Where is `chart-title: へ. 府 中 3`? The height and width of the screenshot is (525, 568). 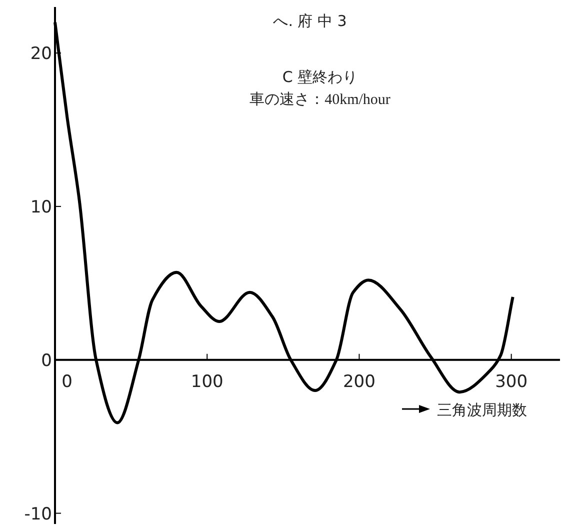
chart-title: へ. 府 中 3 is located at coordinates (310, 21).